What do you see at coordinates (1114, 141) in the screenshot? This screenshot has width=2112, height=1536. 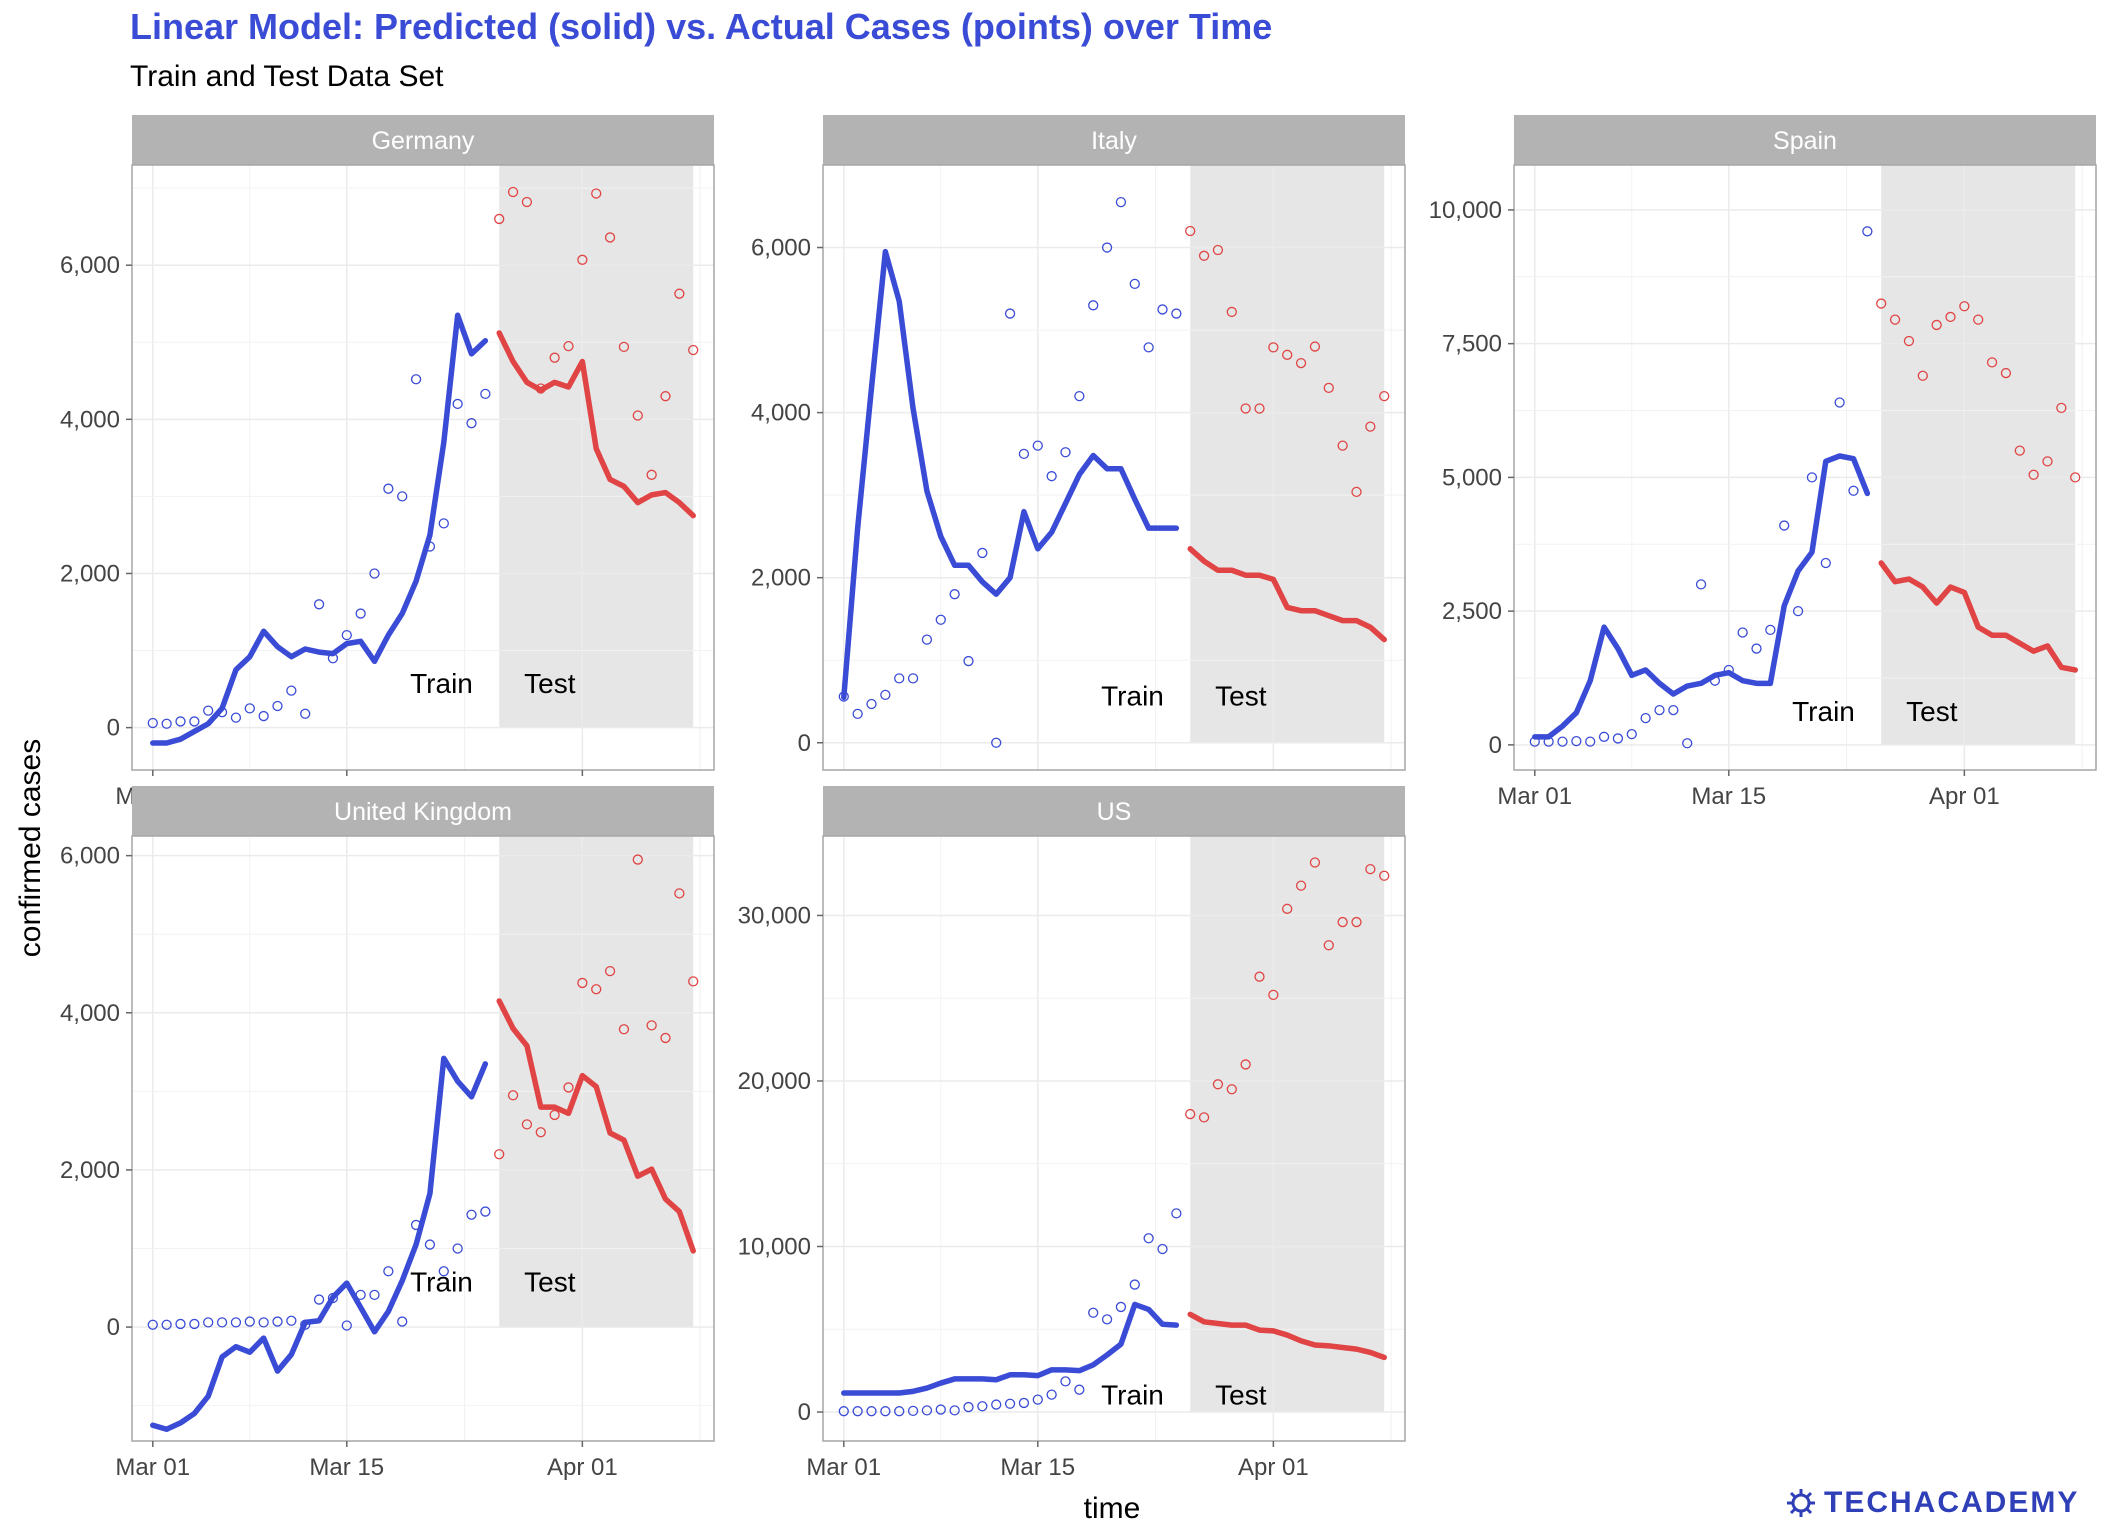 I see `strip-label-italy: Italy` at bounding box center [1114, 141].